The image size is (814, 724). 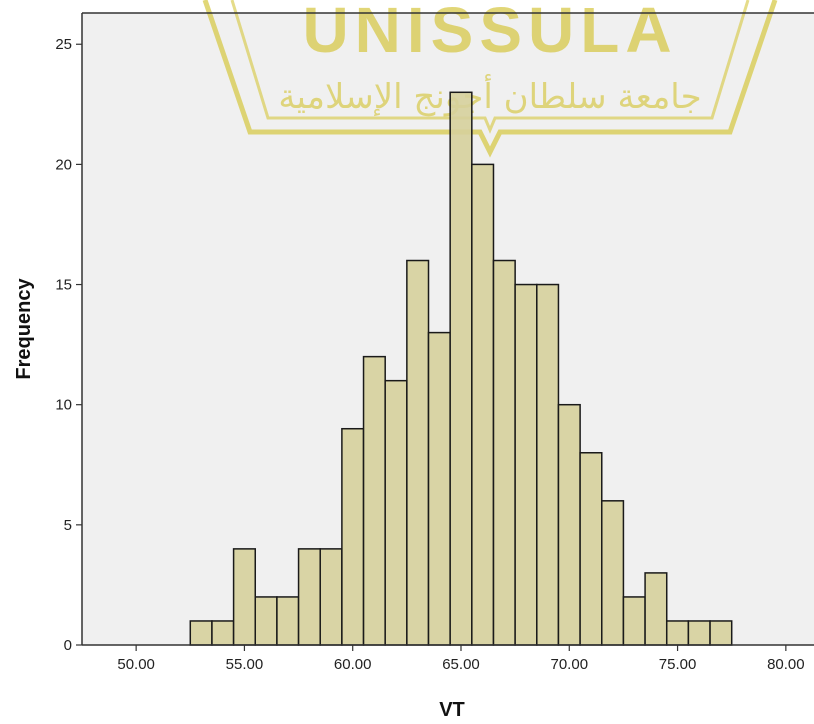 I want to click on watermark-shield-inner, so click(x=490, y=67).